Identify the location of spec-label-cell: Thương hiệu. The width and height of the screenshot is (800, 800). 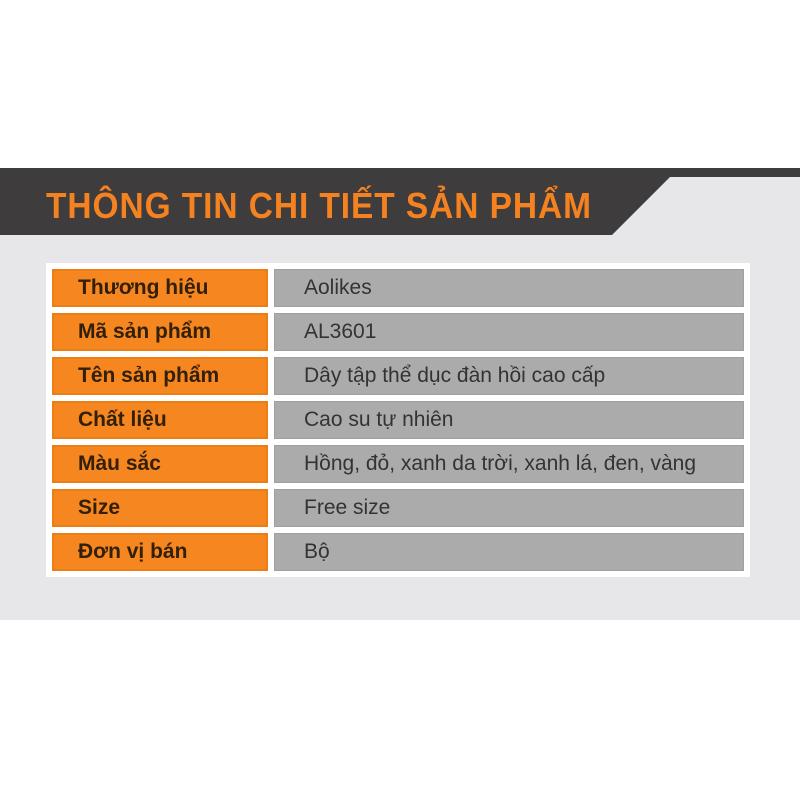
(160, 288).